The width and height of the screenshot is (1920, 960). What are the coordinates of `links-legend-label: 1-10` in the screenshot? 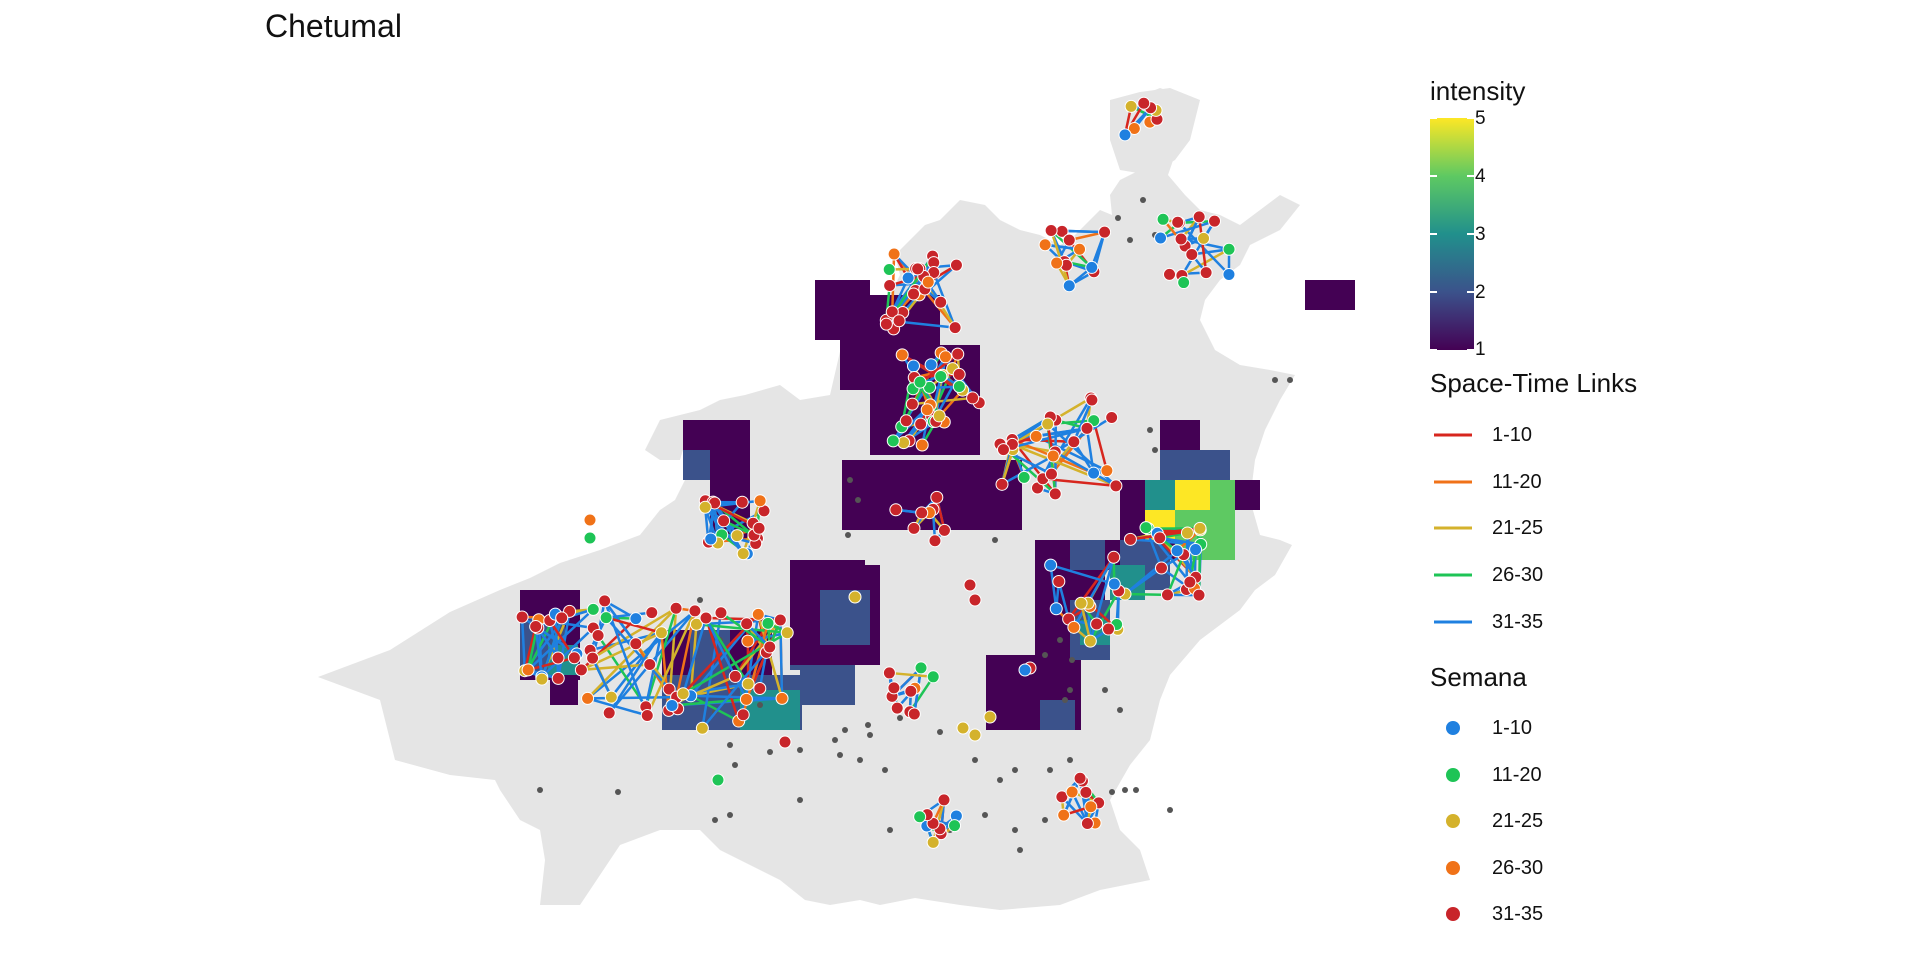 It's located at (1512, 435).